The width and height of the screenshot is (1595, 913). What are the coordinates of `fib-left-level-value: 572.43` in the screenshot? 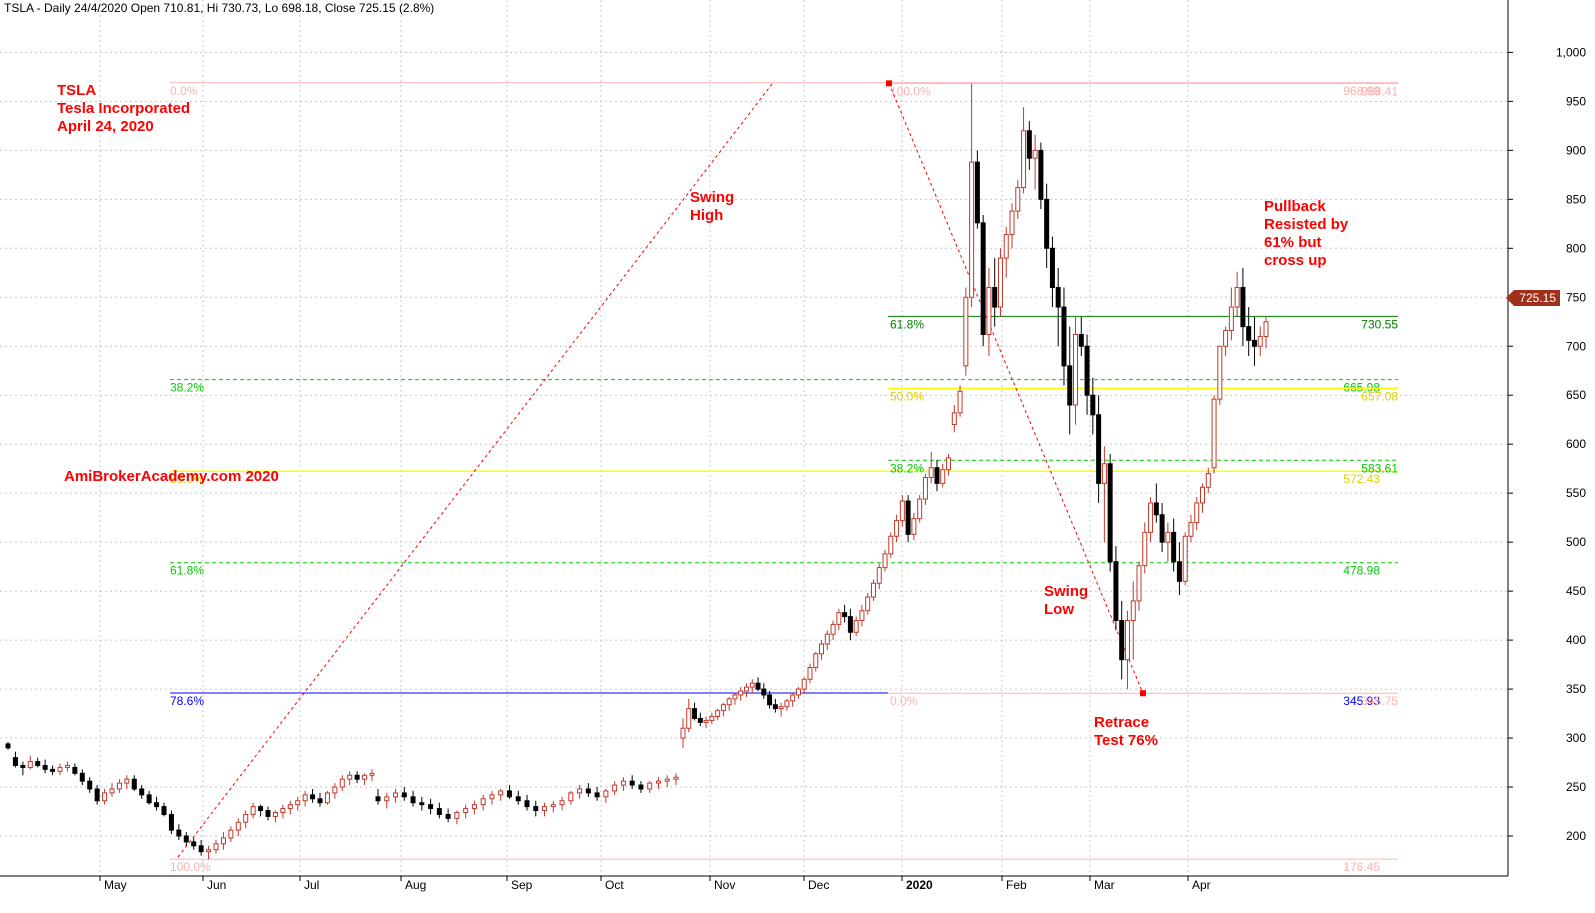 It's located at (1361, 479).